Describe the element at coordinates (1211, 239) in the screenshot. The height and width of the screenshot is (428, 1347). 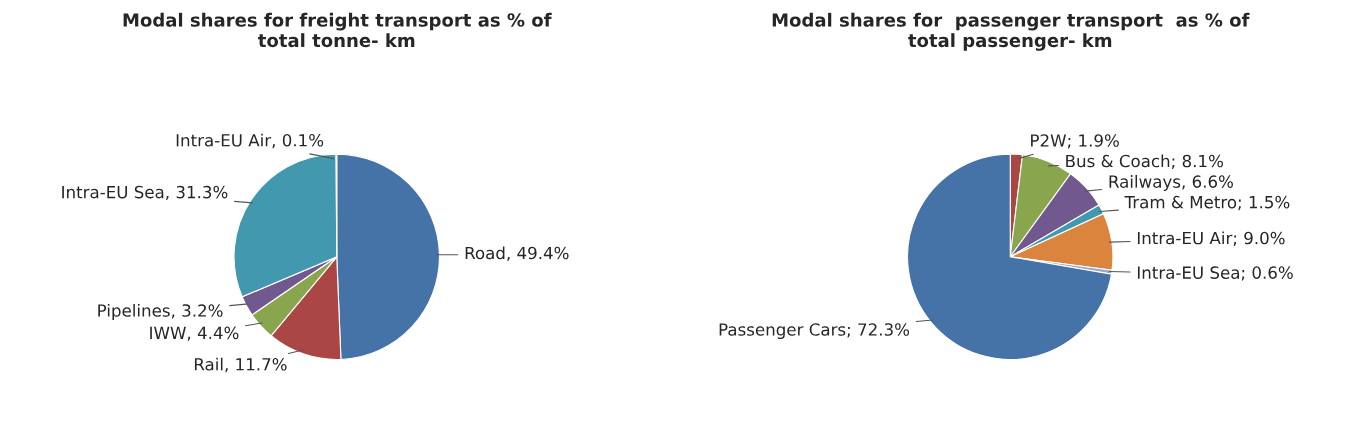
I see `slice-label: Intra-EU Air; 9.0%` at that location.